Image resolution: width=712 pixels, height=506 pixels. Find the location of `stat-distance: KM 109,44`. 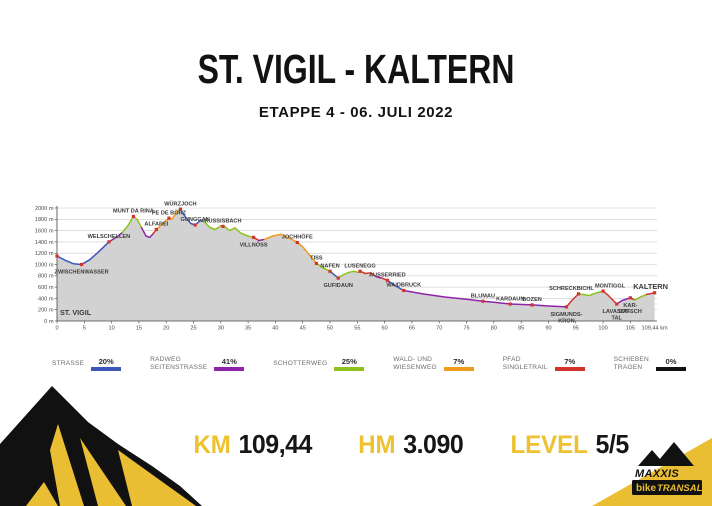

stat-distance: KM 109,44 is located at coordinates (252, 444).